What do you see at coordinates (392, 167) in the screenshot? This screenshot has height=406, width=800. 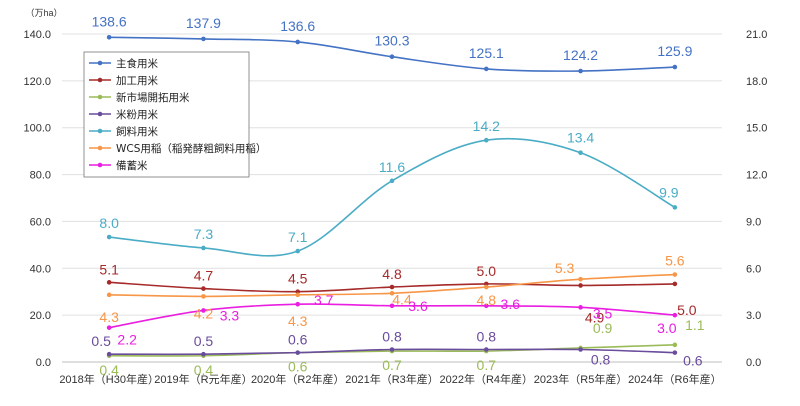 I see `data-label: 11.6` at bounding box center [392, 167].